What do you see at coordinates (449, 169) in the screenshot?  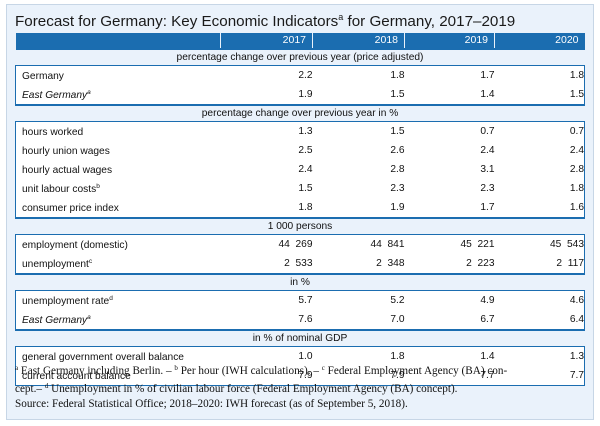 I see `value-cell: 3.1` at bounding box center [449, 169].